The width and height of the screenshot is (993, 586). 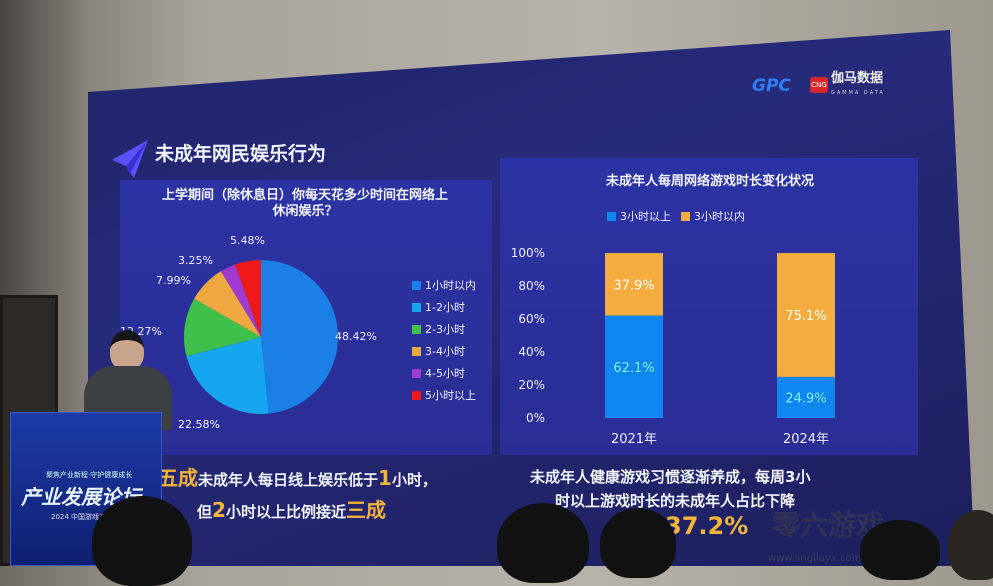 I want to click on highlight: 1, so click(x=385, y=478).